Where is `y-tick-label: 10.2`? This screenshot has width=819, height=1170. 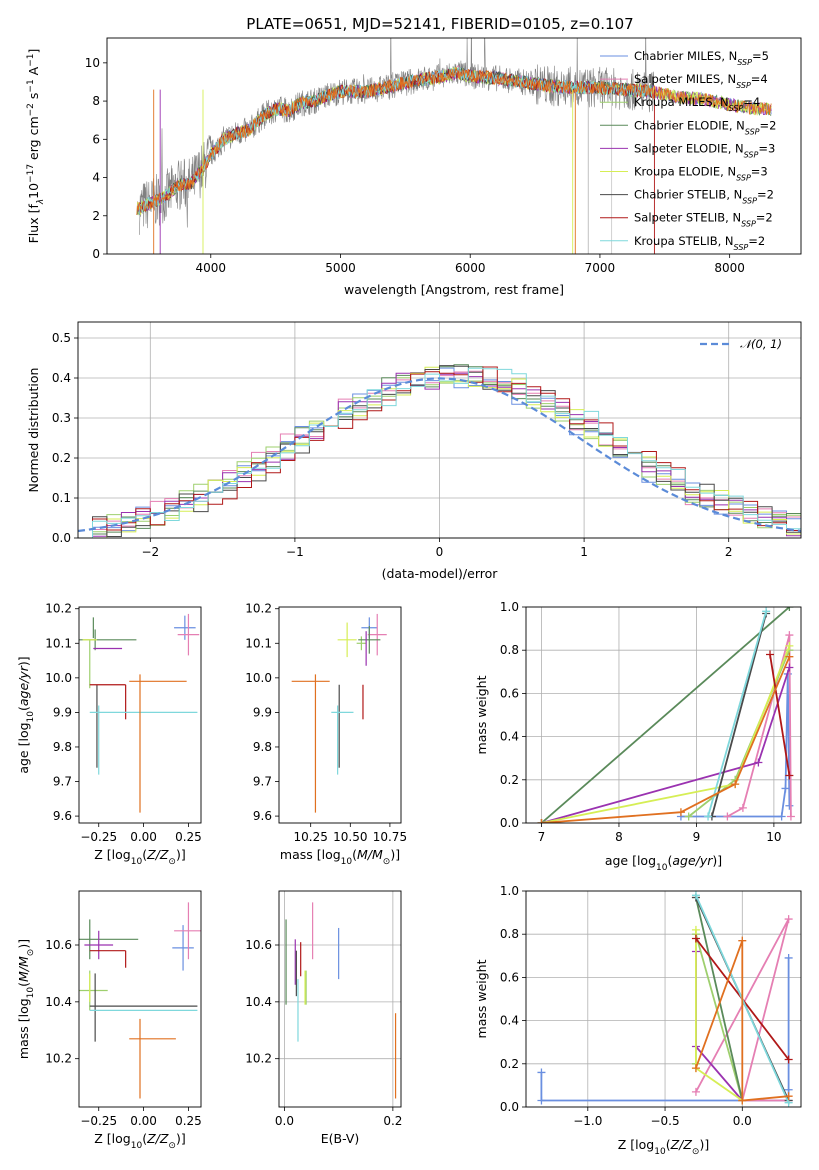
y-tick-label: 10.2 is located at coordinates (258, 609).